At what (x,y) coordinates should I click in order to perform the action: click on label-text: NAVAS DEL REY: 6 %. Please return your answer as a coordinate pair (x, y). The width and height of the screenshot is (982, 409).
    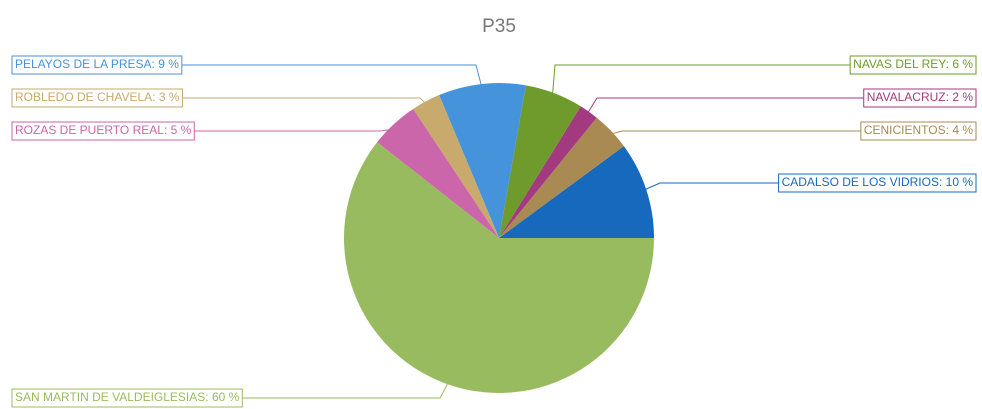
    Looking at the image, I should click on (913, 64).